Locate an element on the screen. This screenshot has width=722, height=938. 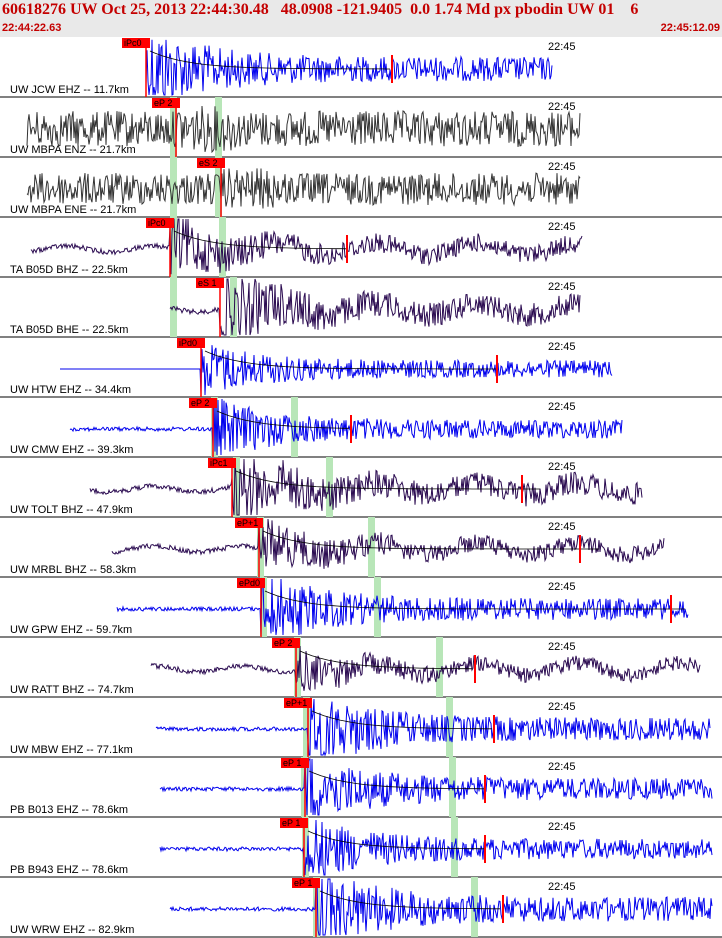
pick-label: ePd0 is located at coordinates (249, 583).